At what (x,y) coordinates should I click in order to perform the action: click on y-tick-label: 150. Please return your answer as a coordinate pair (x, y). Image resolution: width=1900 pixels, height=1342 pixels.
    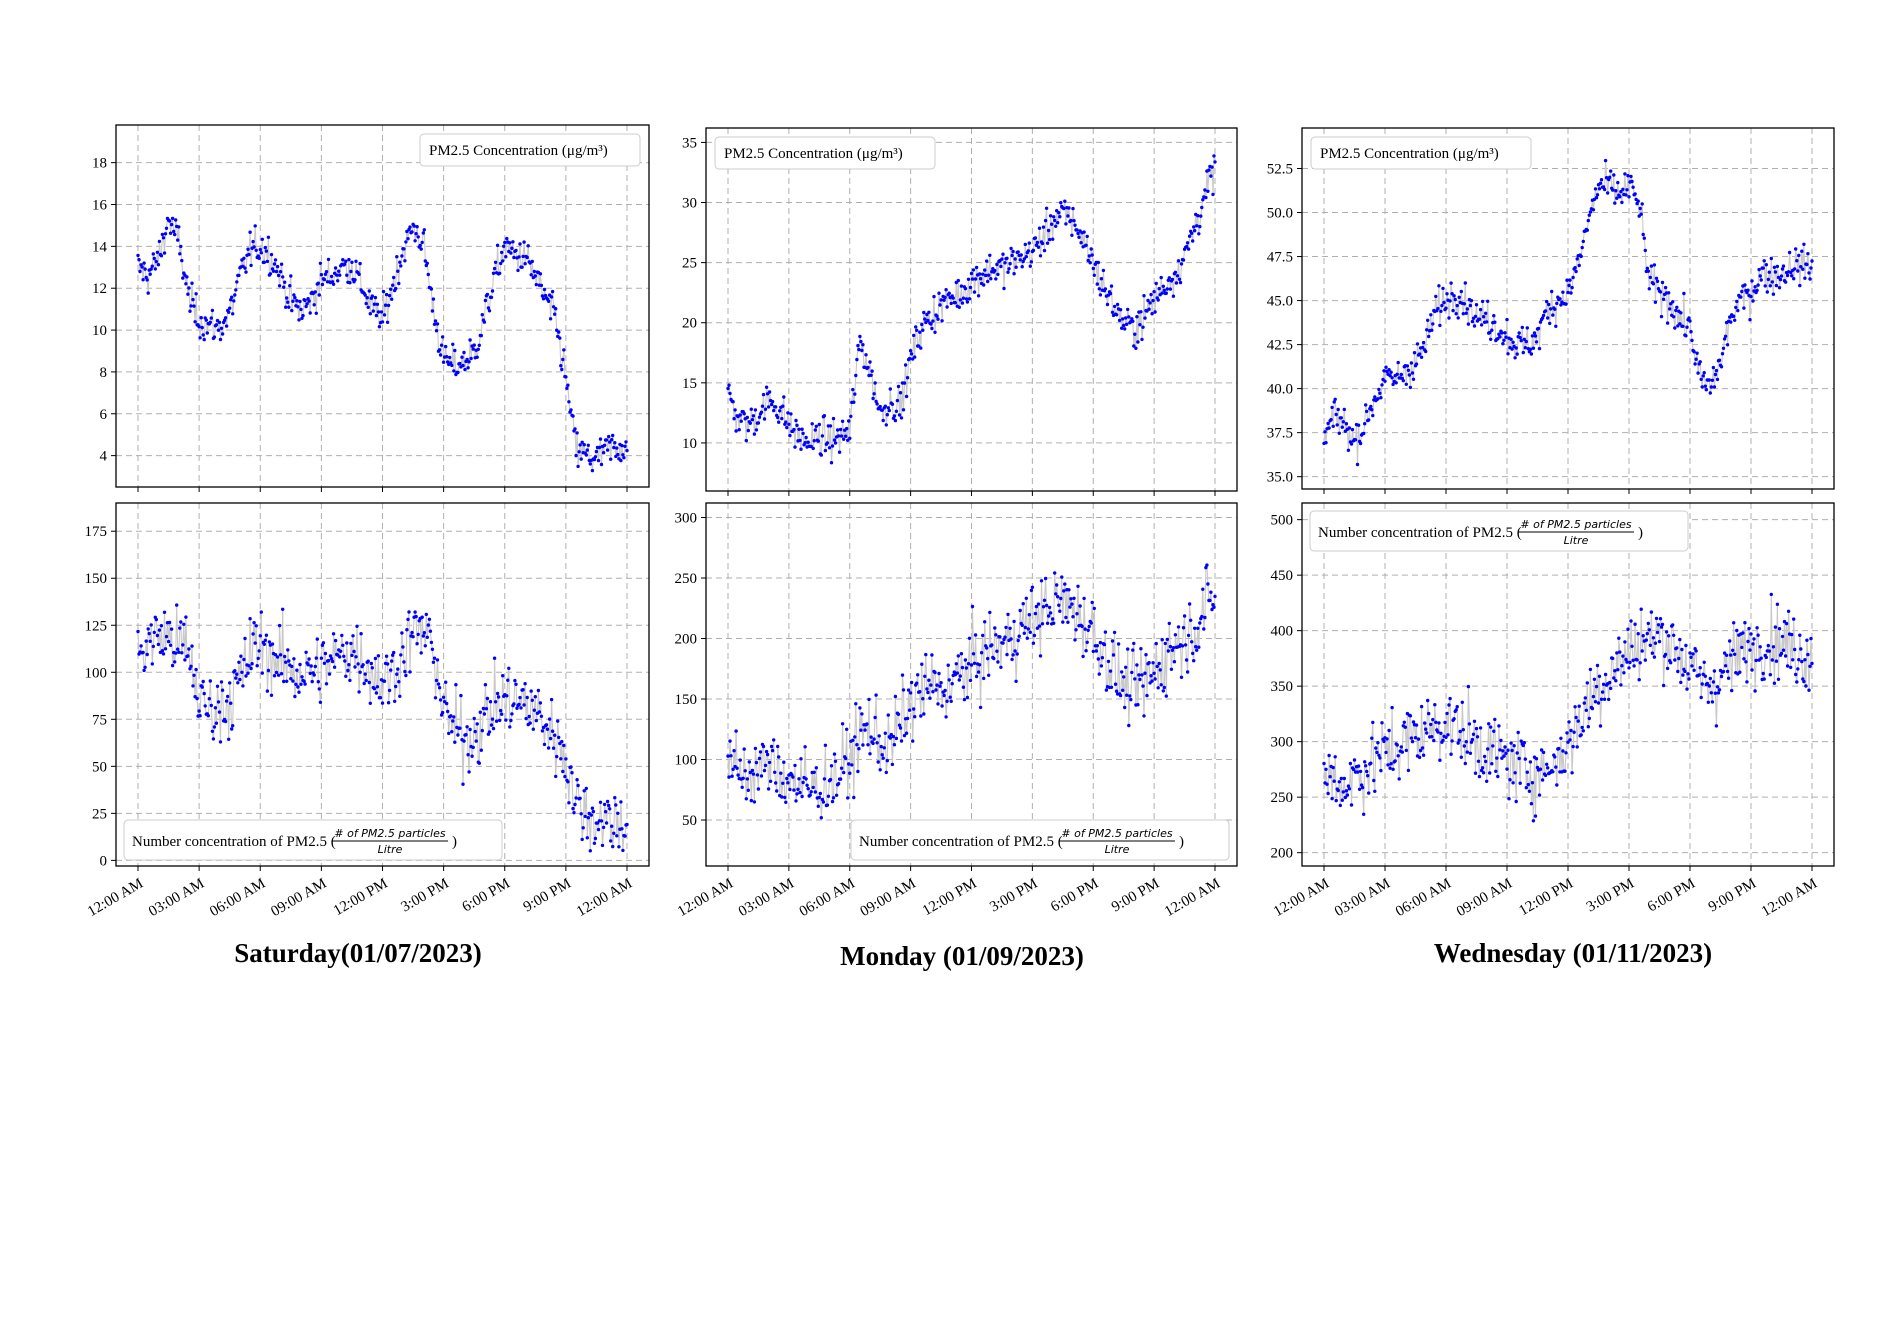
    Looking at the image, I should click on (96, 579).